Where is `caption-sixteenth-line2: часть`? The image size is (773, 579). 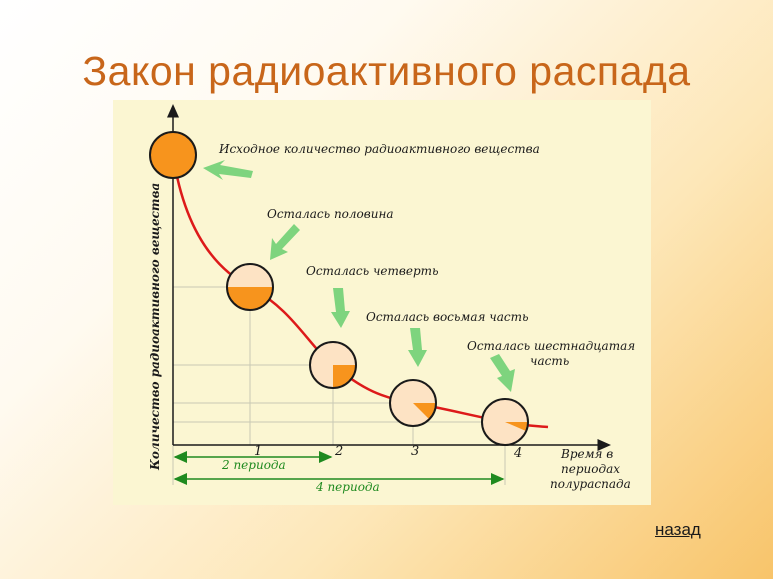
caption-sixteenth-line2: часть is located at coordinates (549, 361).